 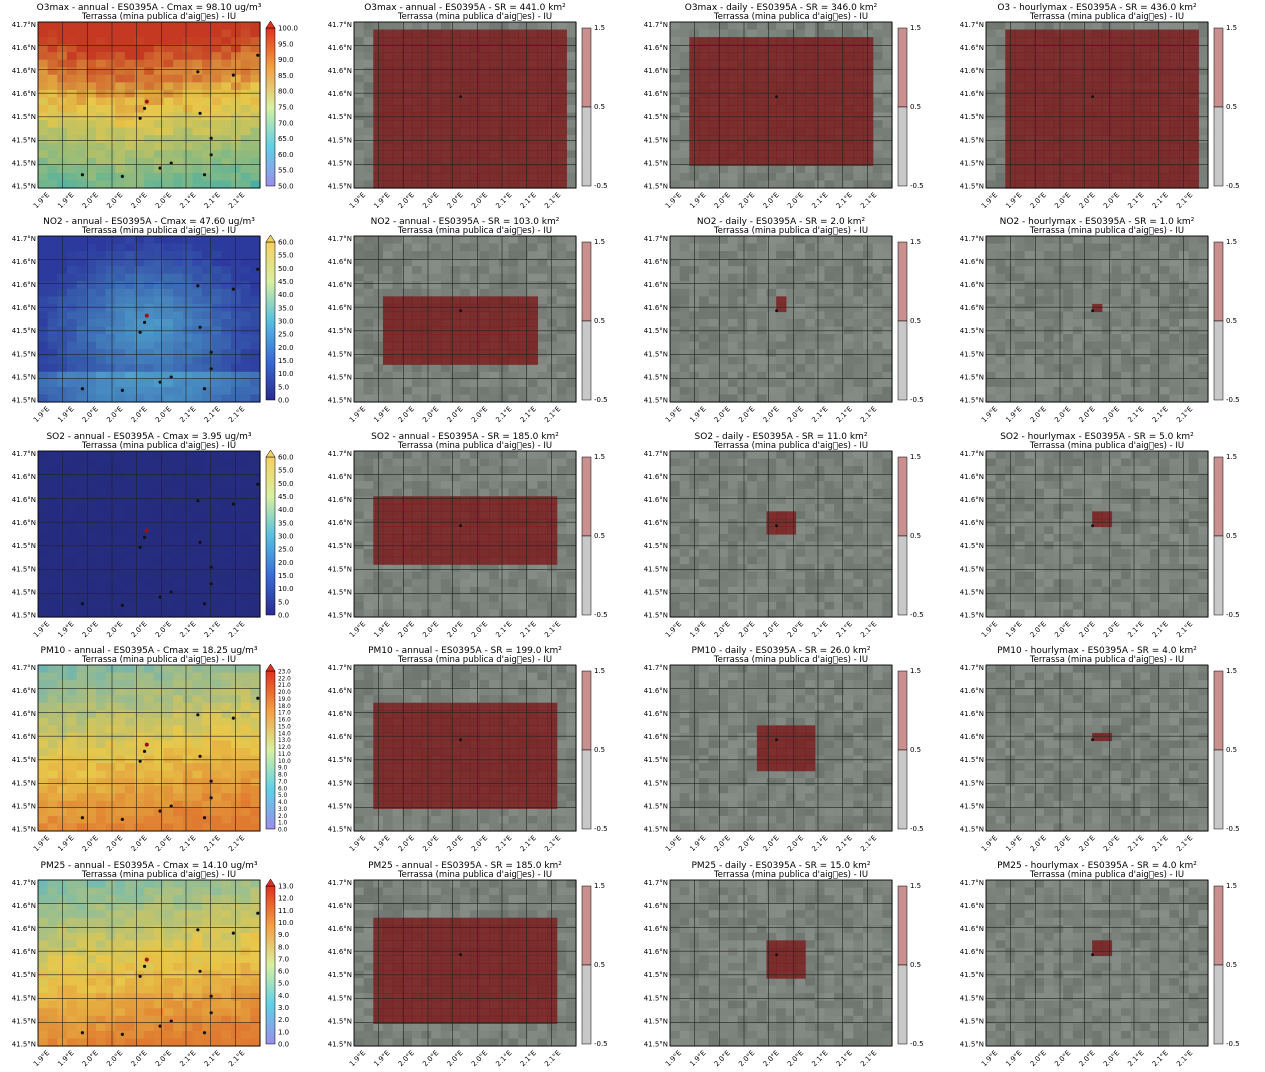 I want to click on x-tick-label: 2.0°E, so click(x=771, y=200).